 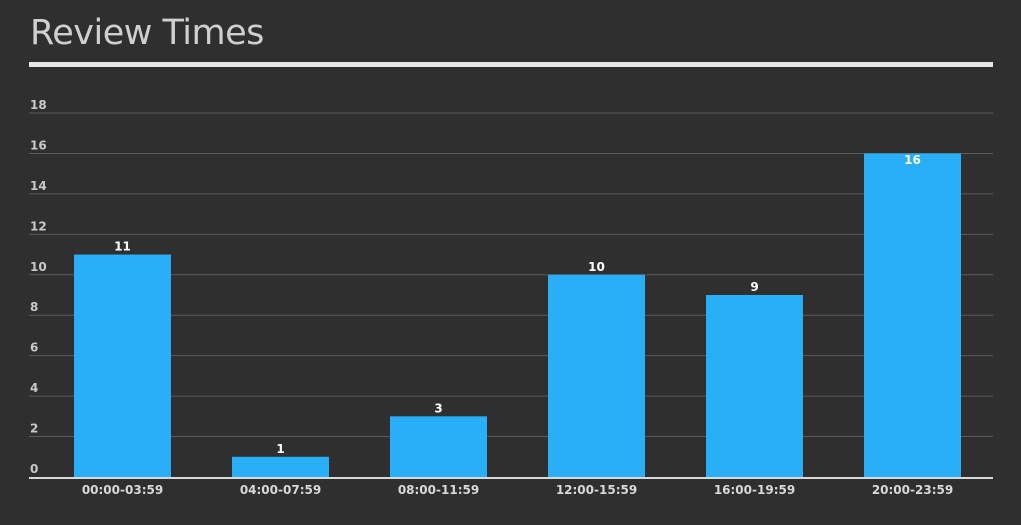 What do you see at coordinates (38, 105) in the screenshot?
I see `y-tick-label: 18` at bounding box center [38, 105].